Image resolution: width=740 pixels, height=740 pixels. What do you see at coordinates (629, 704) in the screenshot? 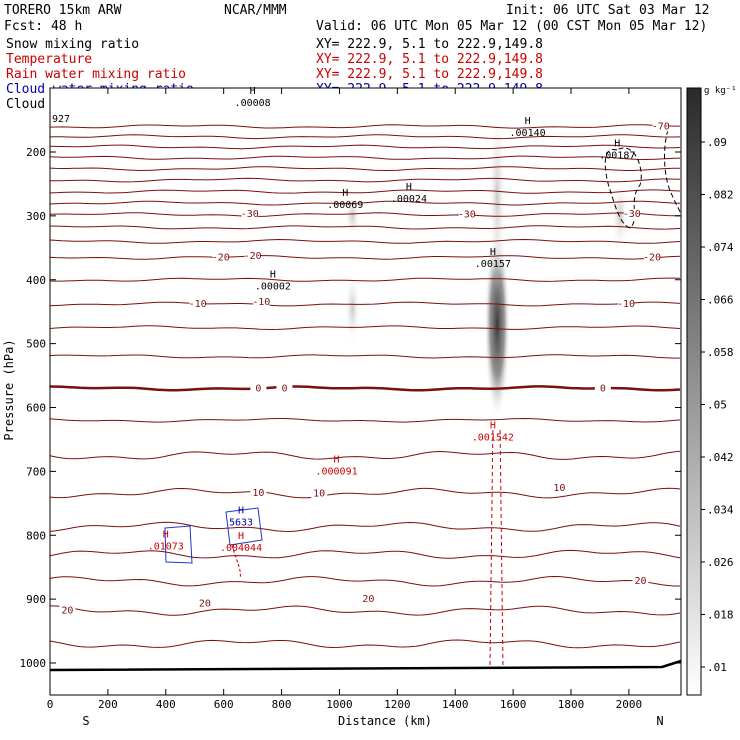
I see `x-tick-label: 2000` at bounding box center [629, 704].